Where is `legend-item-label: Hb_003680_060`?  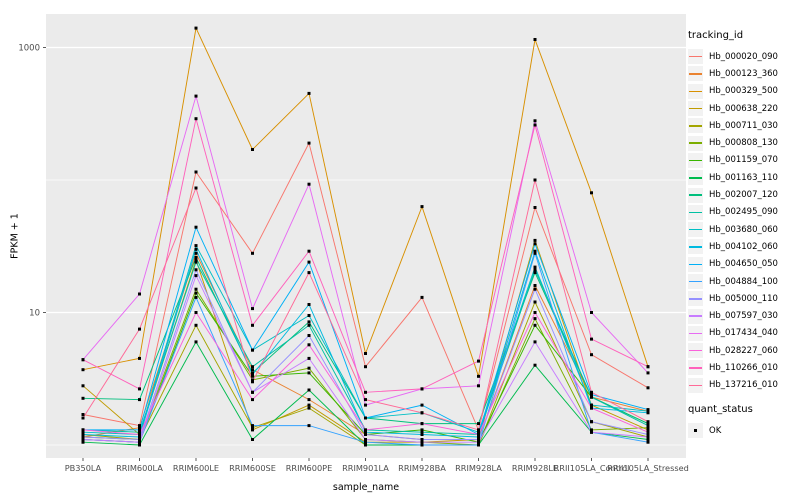 legend-item-label: Hb_003680_060 is located at coordinates (743, 229).